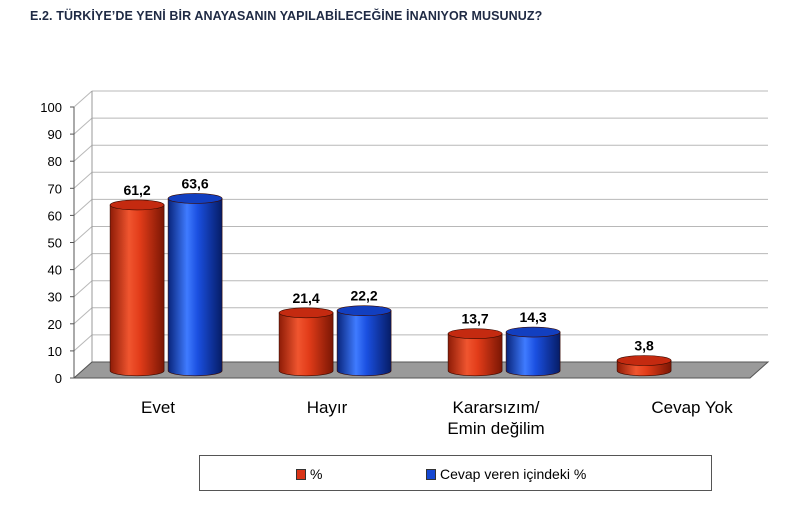 The image size is (800, 509). Describe the element at coordinates (305, 298) in the screenshot. I see `data-label: 21,4` at that location.